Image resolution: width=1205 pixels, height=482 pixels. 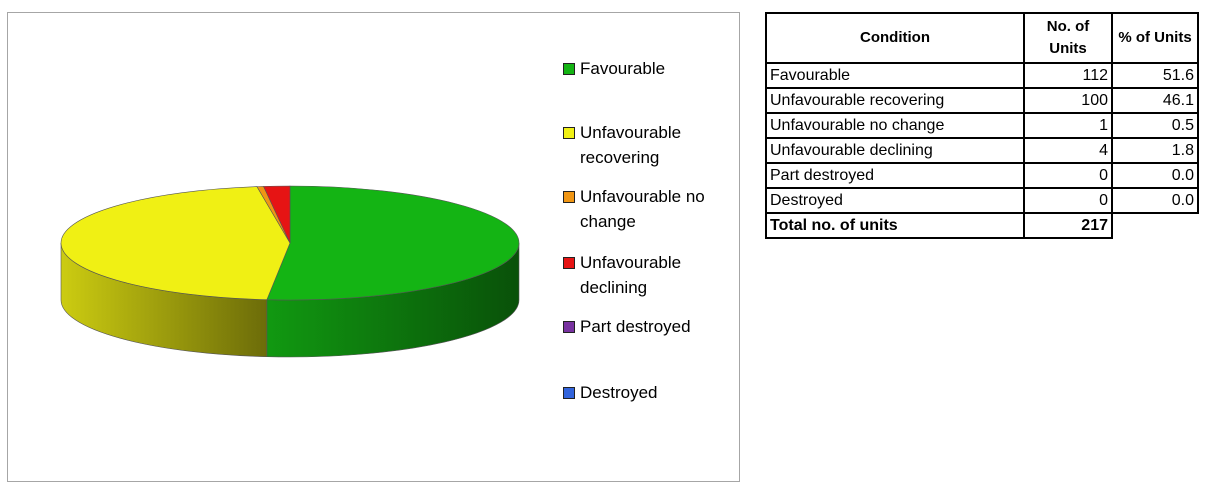 What do you see at coordinates (895, 75) in the screenshot?
I see `cell-condition: Favourable` at bounding box center [895, 75].